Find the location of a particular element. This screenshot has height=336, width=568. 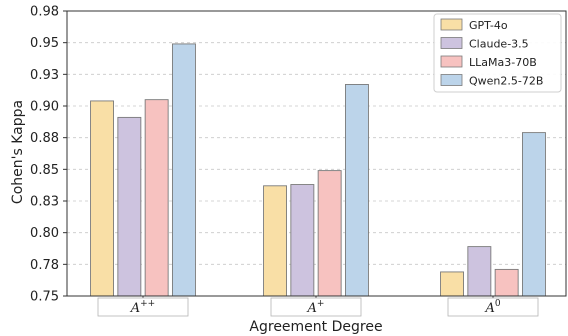

y-axis-label: Cohen's Kappa is located at coordinates (18, 152).